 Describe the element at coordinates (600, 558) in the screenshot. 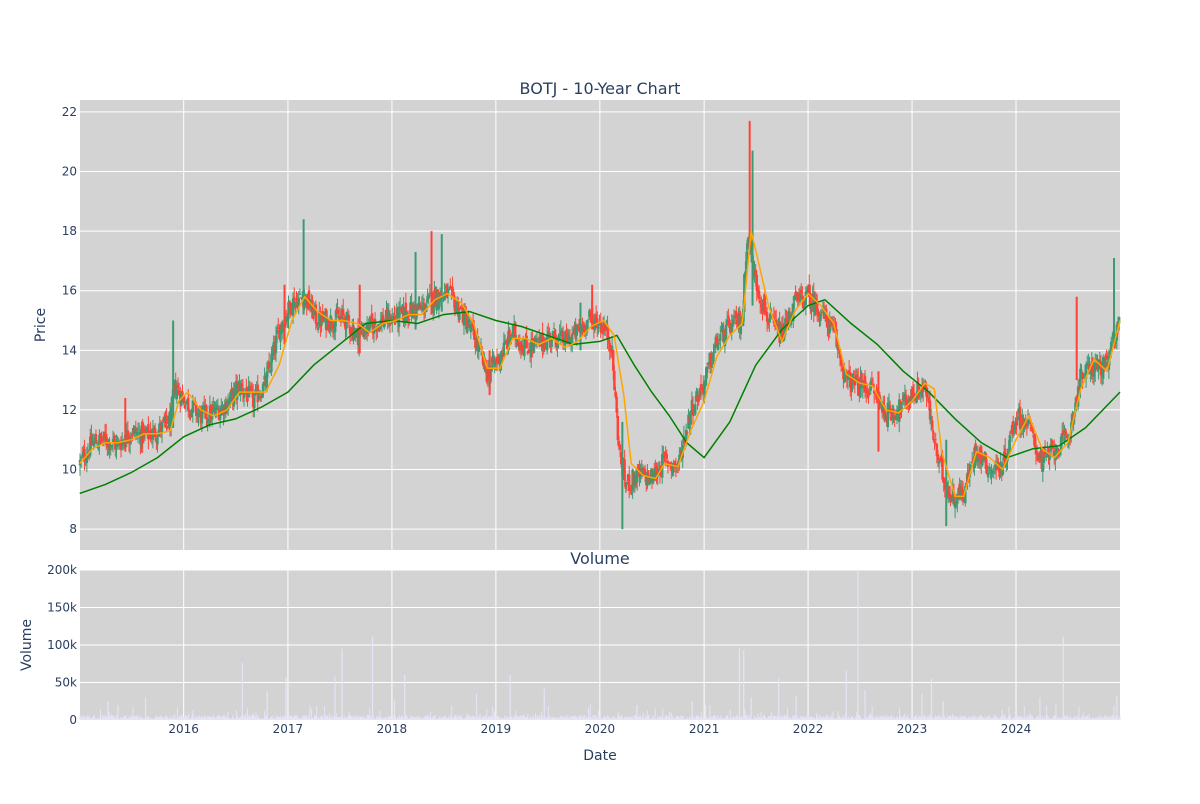

I see `volume-chart-title: Volume` at that location.